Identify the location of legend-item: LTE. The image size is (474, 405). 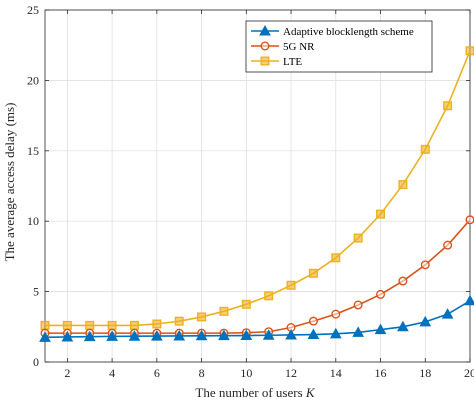
(276, 62).